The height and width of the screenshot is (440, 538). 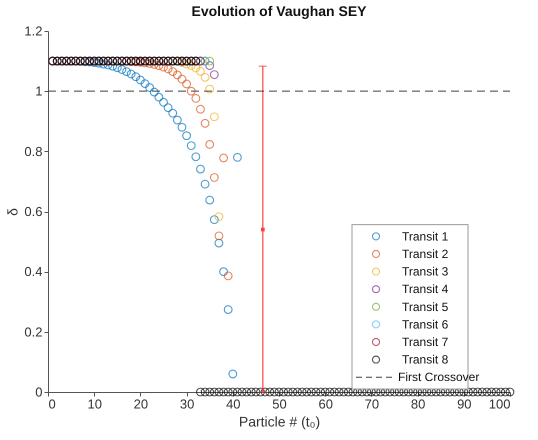 I want to click on legend-label: Transit 5, so click(x=425, y=307).